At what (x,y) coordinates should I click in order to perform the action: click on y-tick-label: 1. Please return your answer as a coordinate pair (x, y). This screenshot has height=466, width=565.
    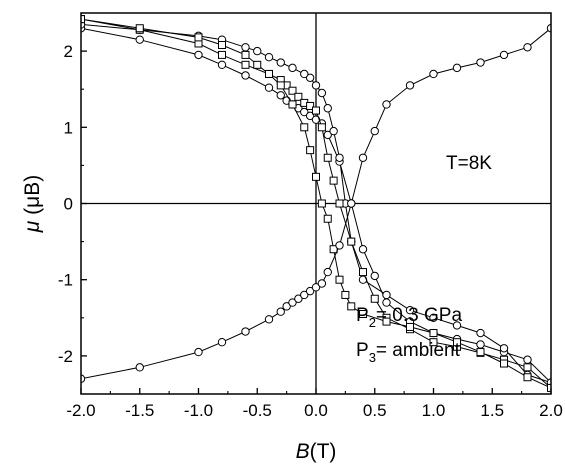
    Looking at the image, I should click on (68, 127).